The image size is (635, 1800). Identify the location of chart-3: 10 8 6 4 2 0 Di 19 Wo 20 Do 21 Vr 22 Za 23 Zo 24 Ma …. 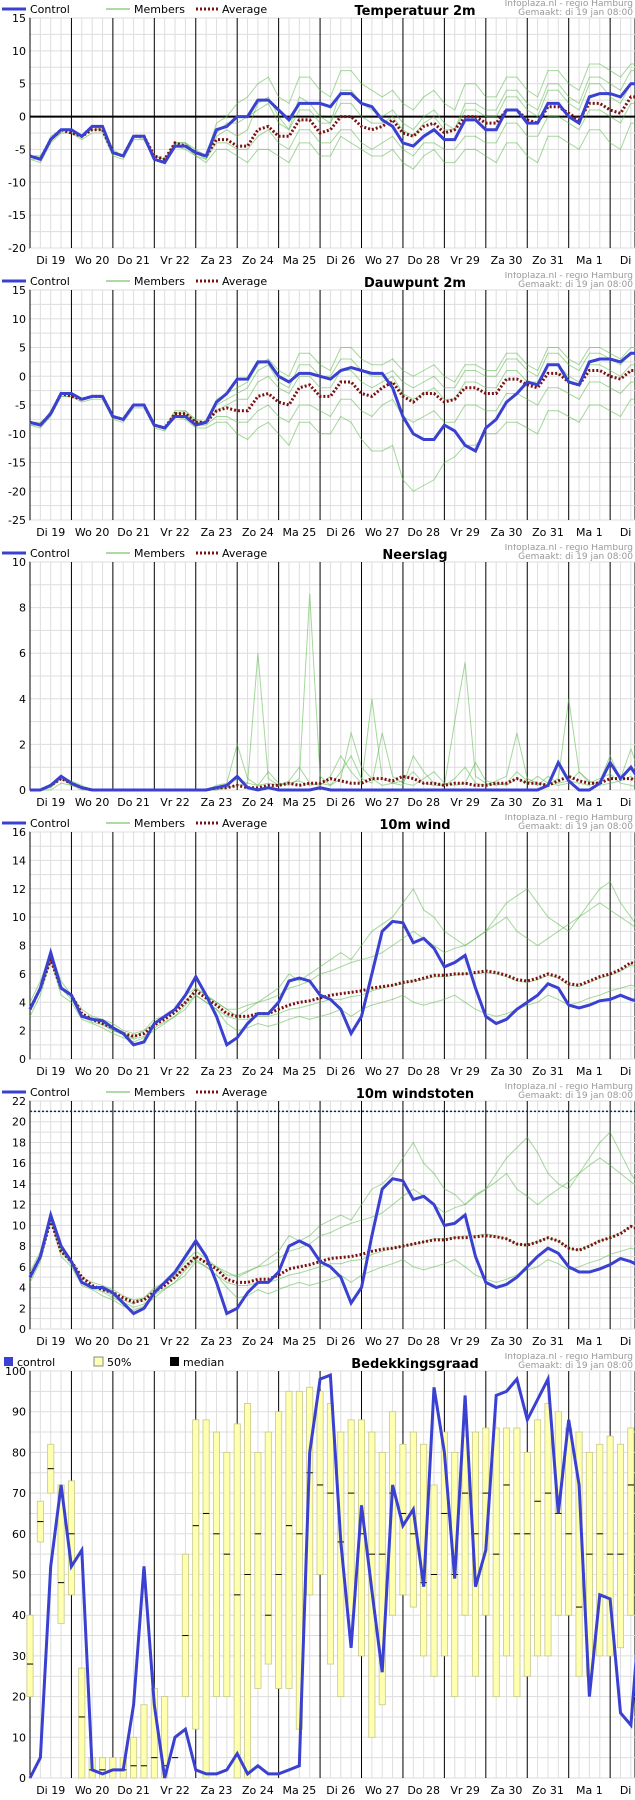
(318, 676).